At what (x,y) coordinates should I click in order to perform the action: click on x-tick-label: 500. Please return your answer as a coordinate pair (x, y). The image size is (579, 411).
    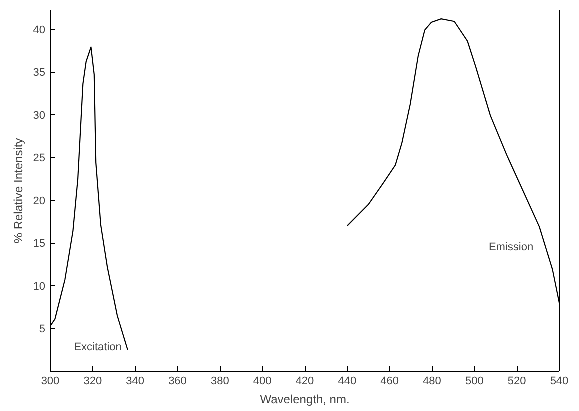
    Looking at the image, I should click on (474, 382).